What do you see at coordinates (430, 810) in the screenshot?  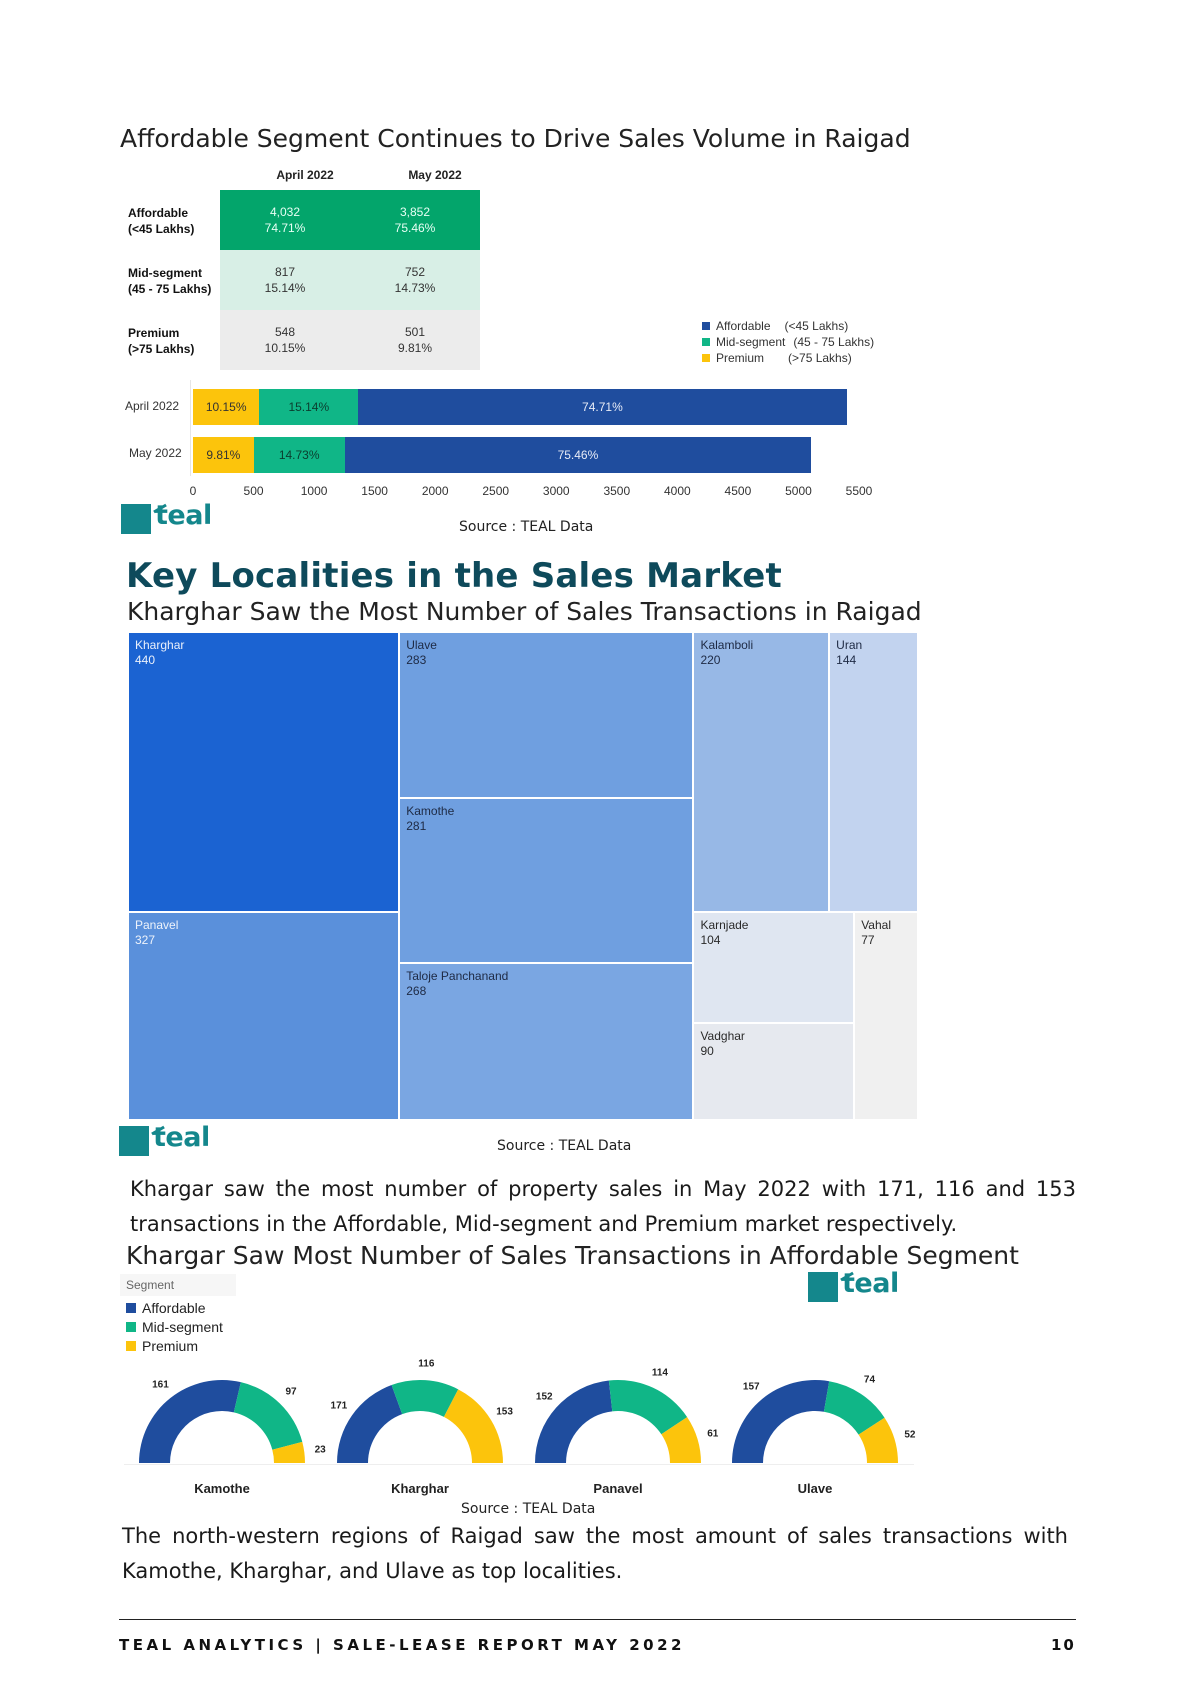 I see `treemap-label: Kamothe` at bounding box center [430, 810].